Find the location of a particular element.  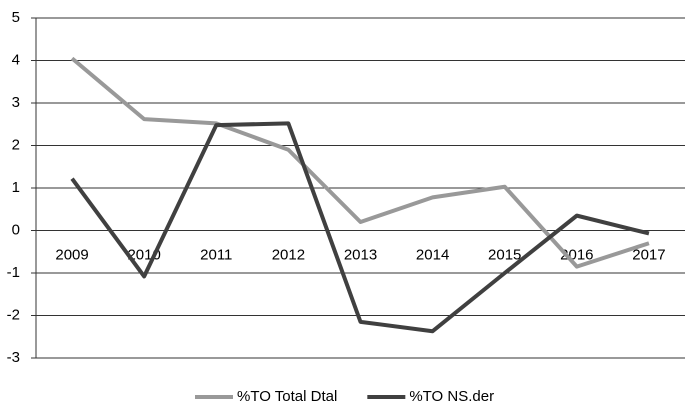

y-tick-label: -3 is located at coordinates (13, 357).